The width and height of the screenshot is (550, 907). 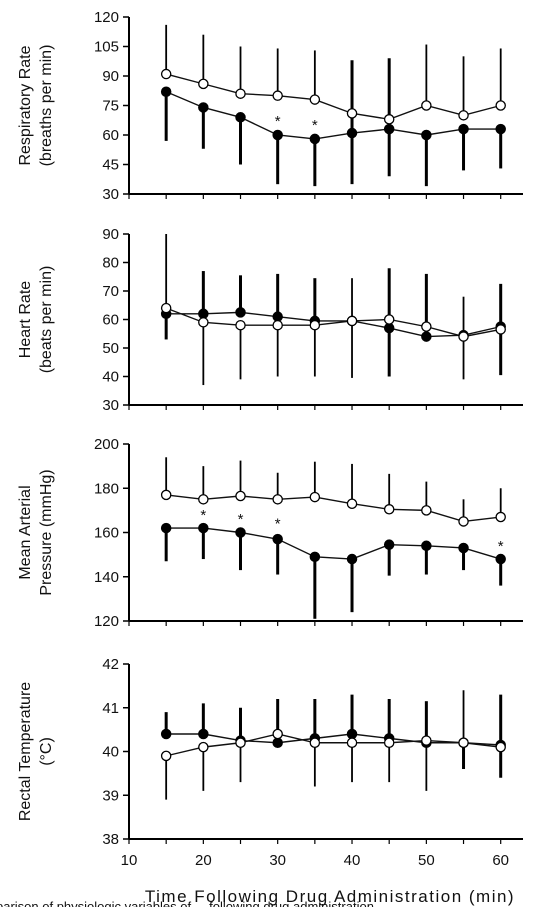 I want to click on x-tick-label: 30, so click(x=277, y=860).